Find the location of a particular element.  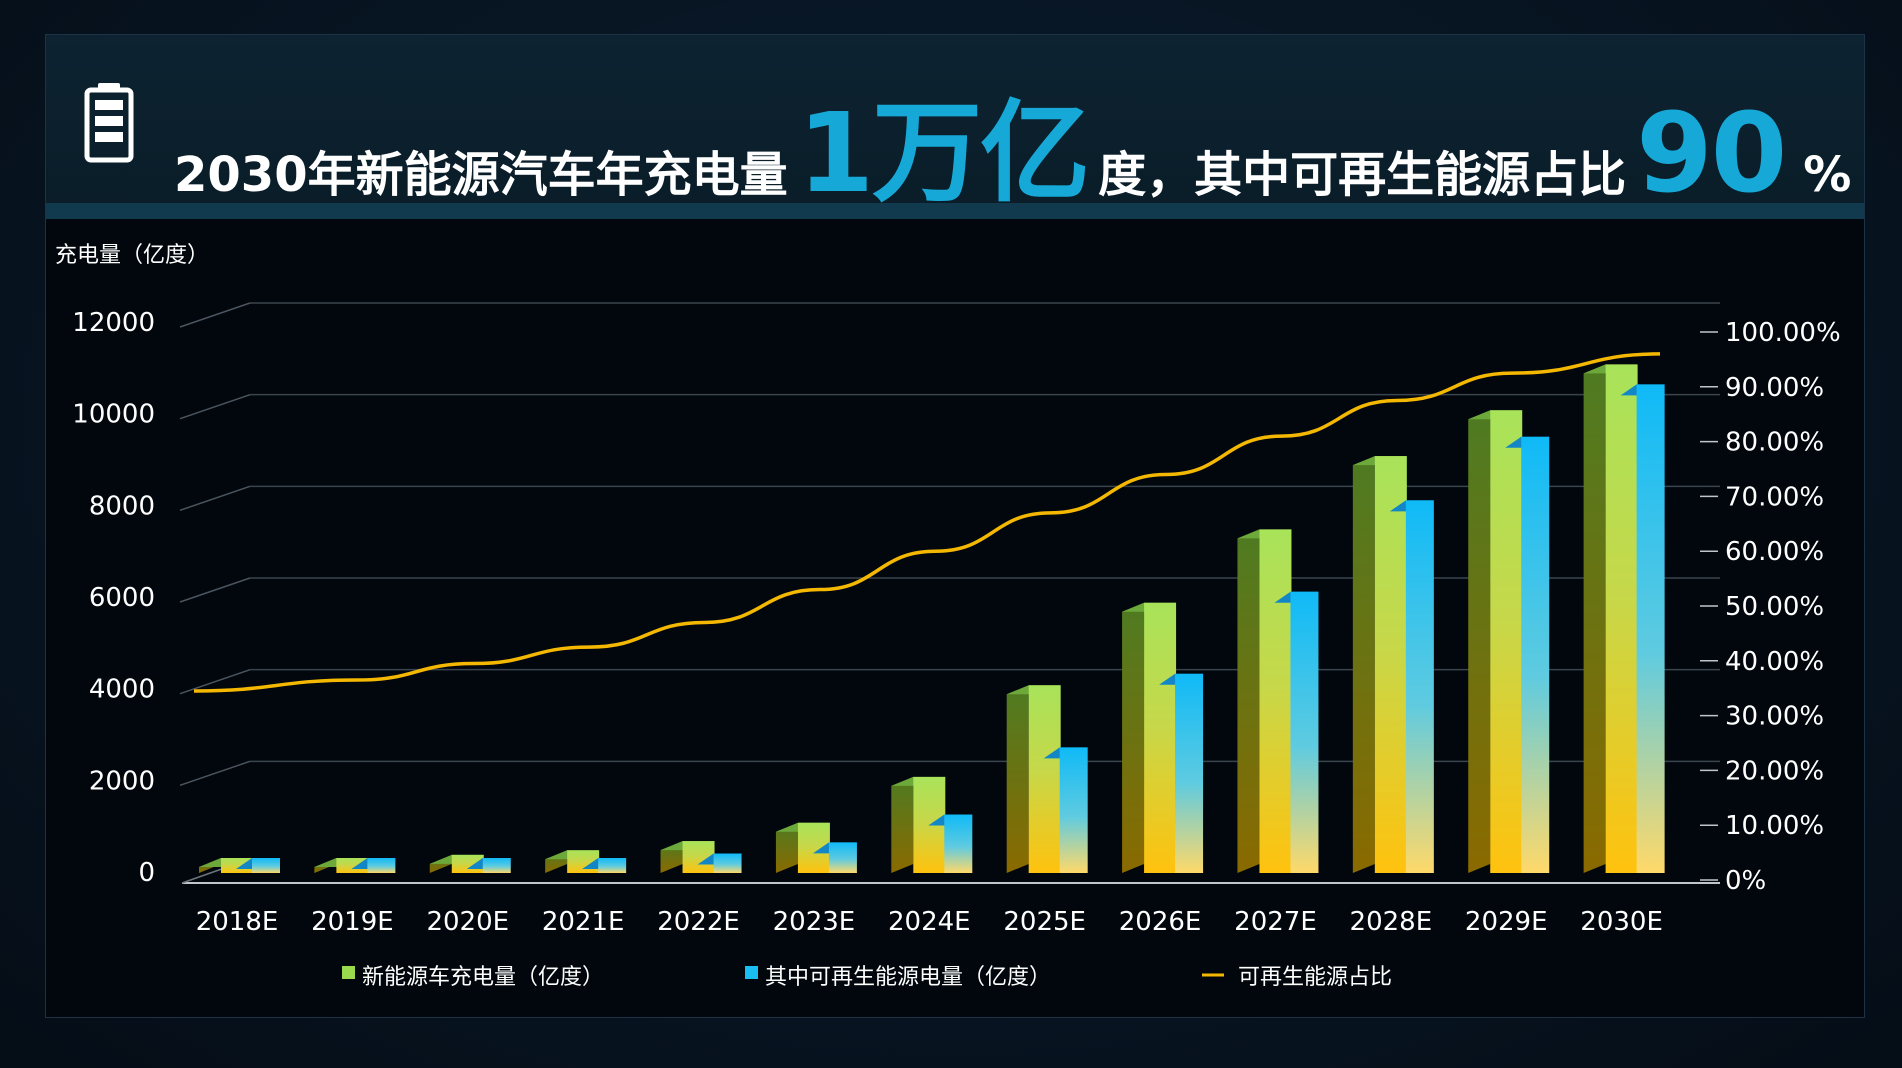

battery-icon is located at coordinates (109, 123).